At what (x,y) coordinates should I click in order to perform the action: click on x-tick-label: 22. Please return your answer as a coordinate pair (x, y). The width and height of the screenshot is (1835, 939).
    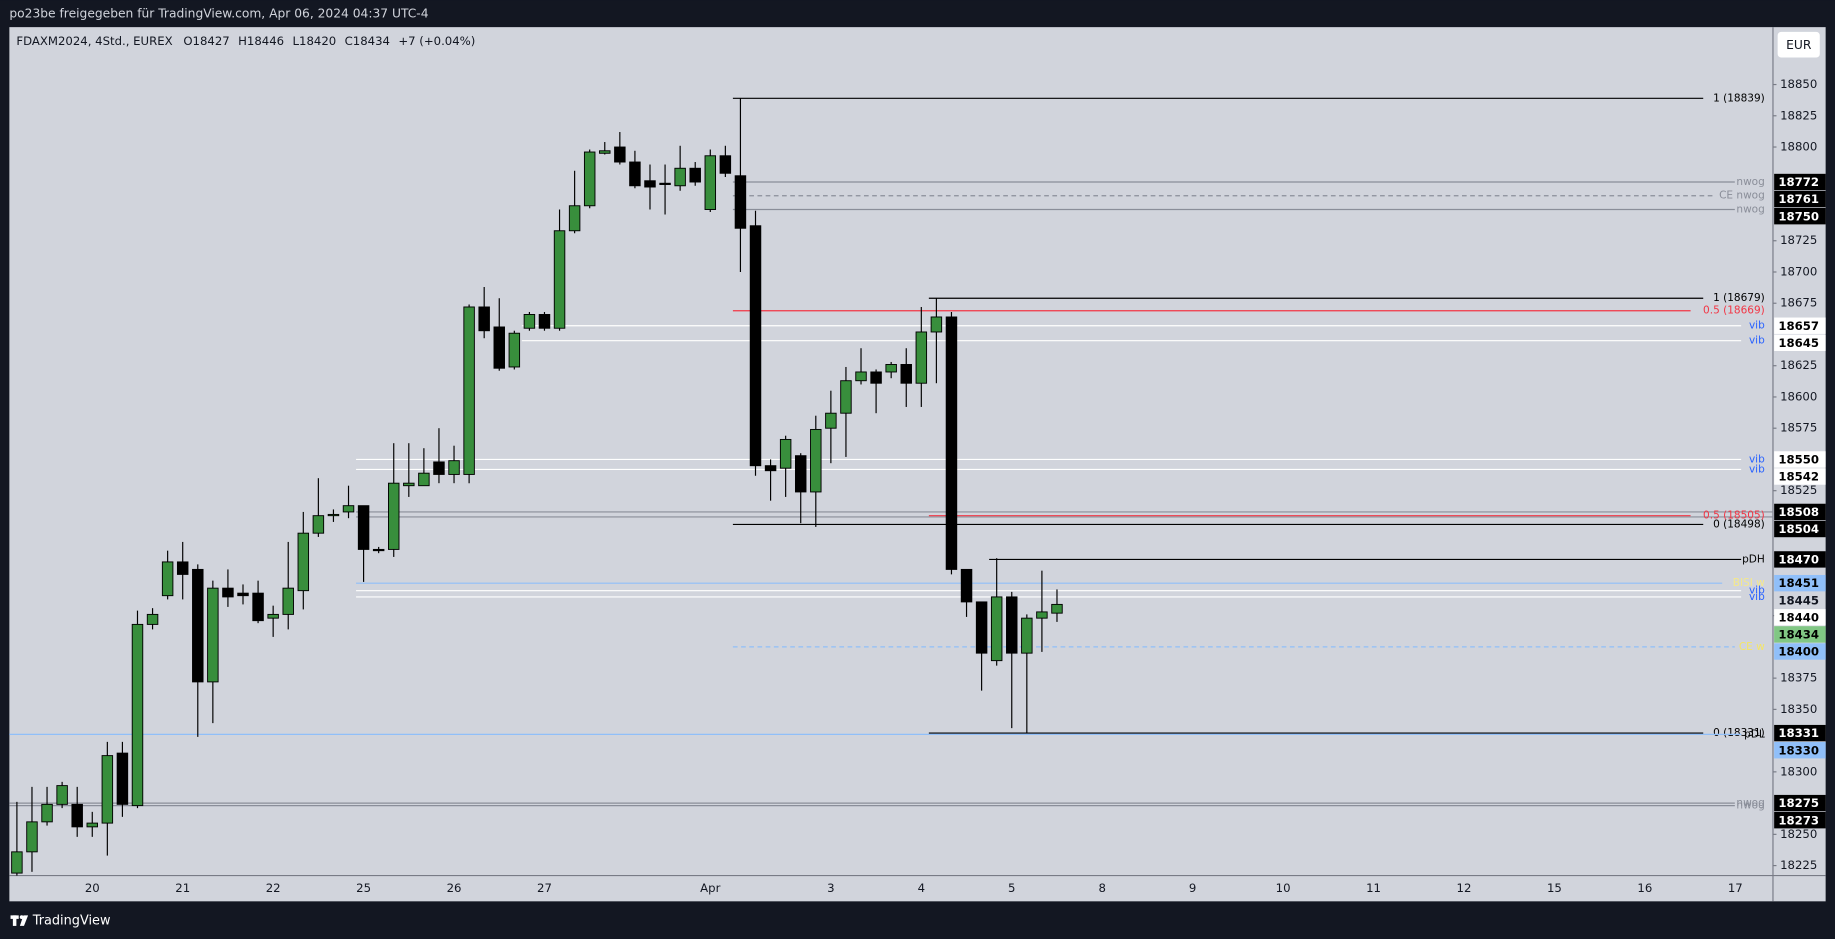
    Looking at the image, I should click on (273, 888).